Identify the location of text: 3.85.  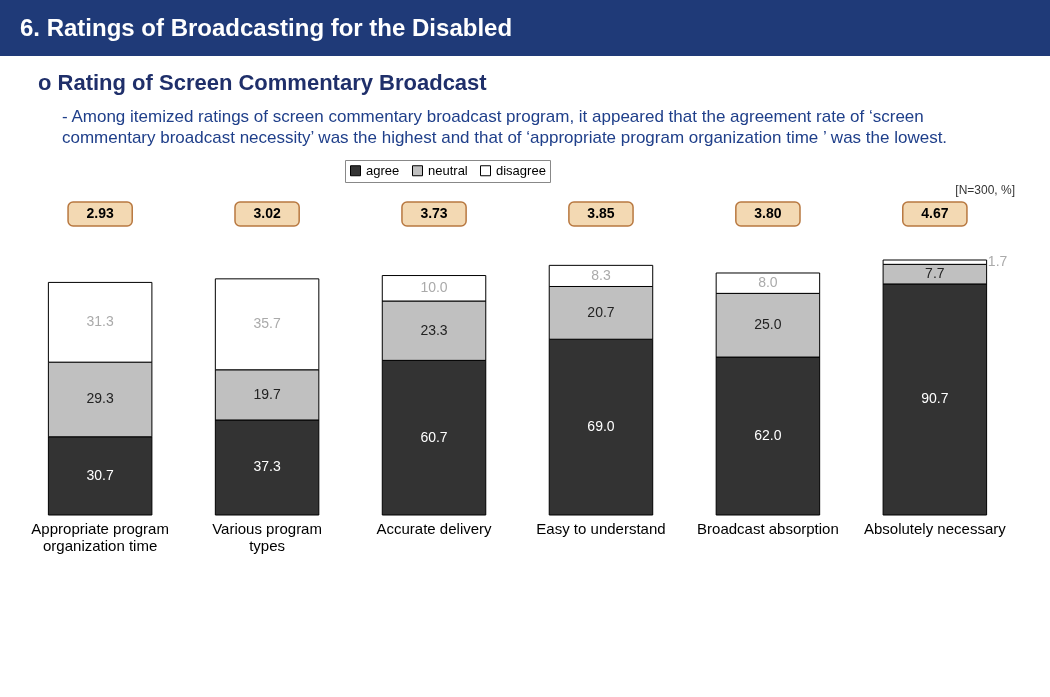
(601, 212).